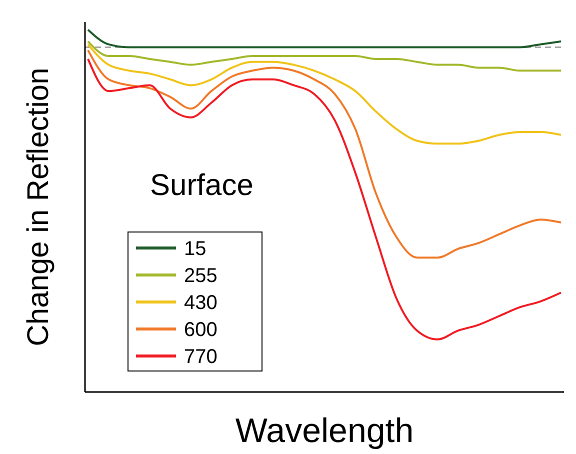  Describe the element at coordinates (324, 431) in the screenshot. I see `x-axis-title: Wavelength` at that location.